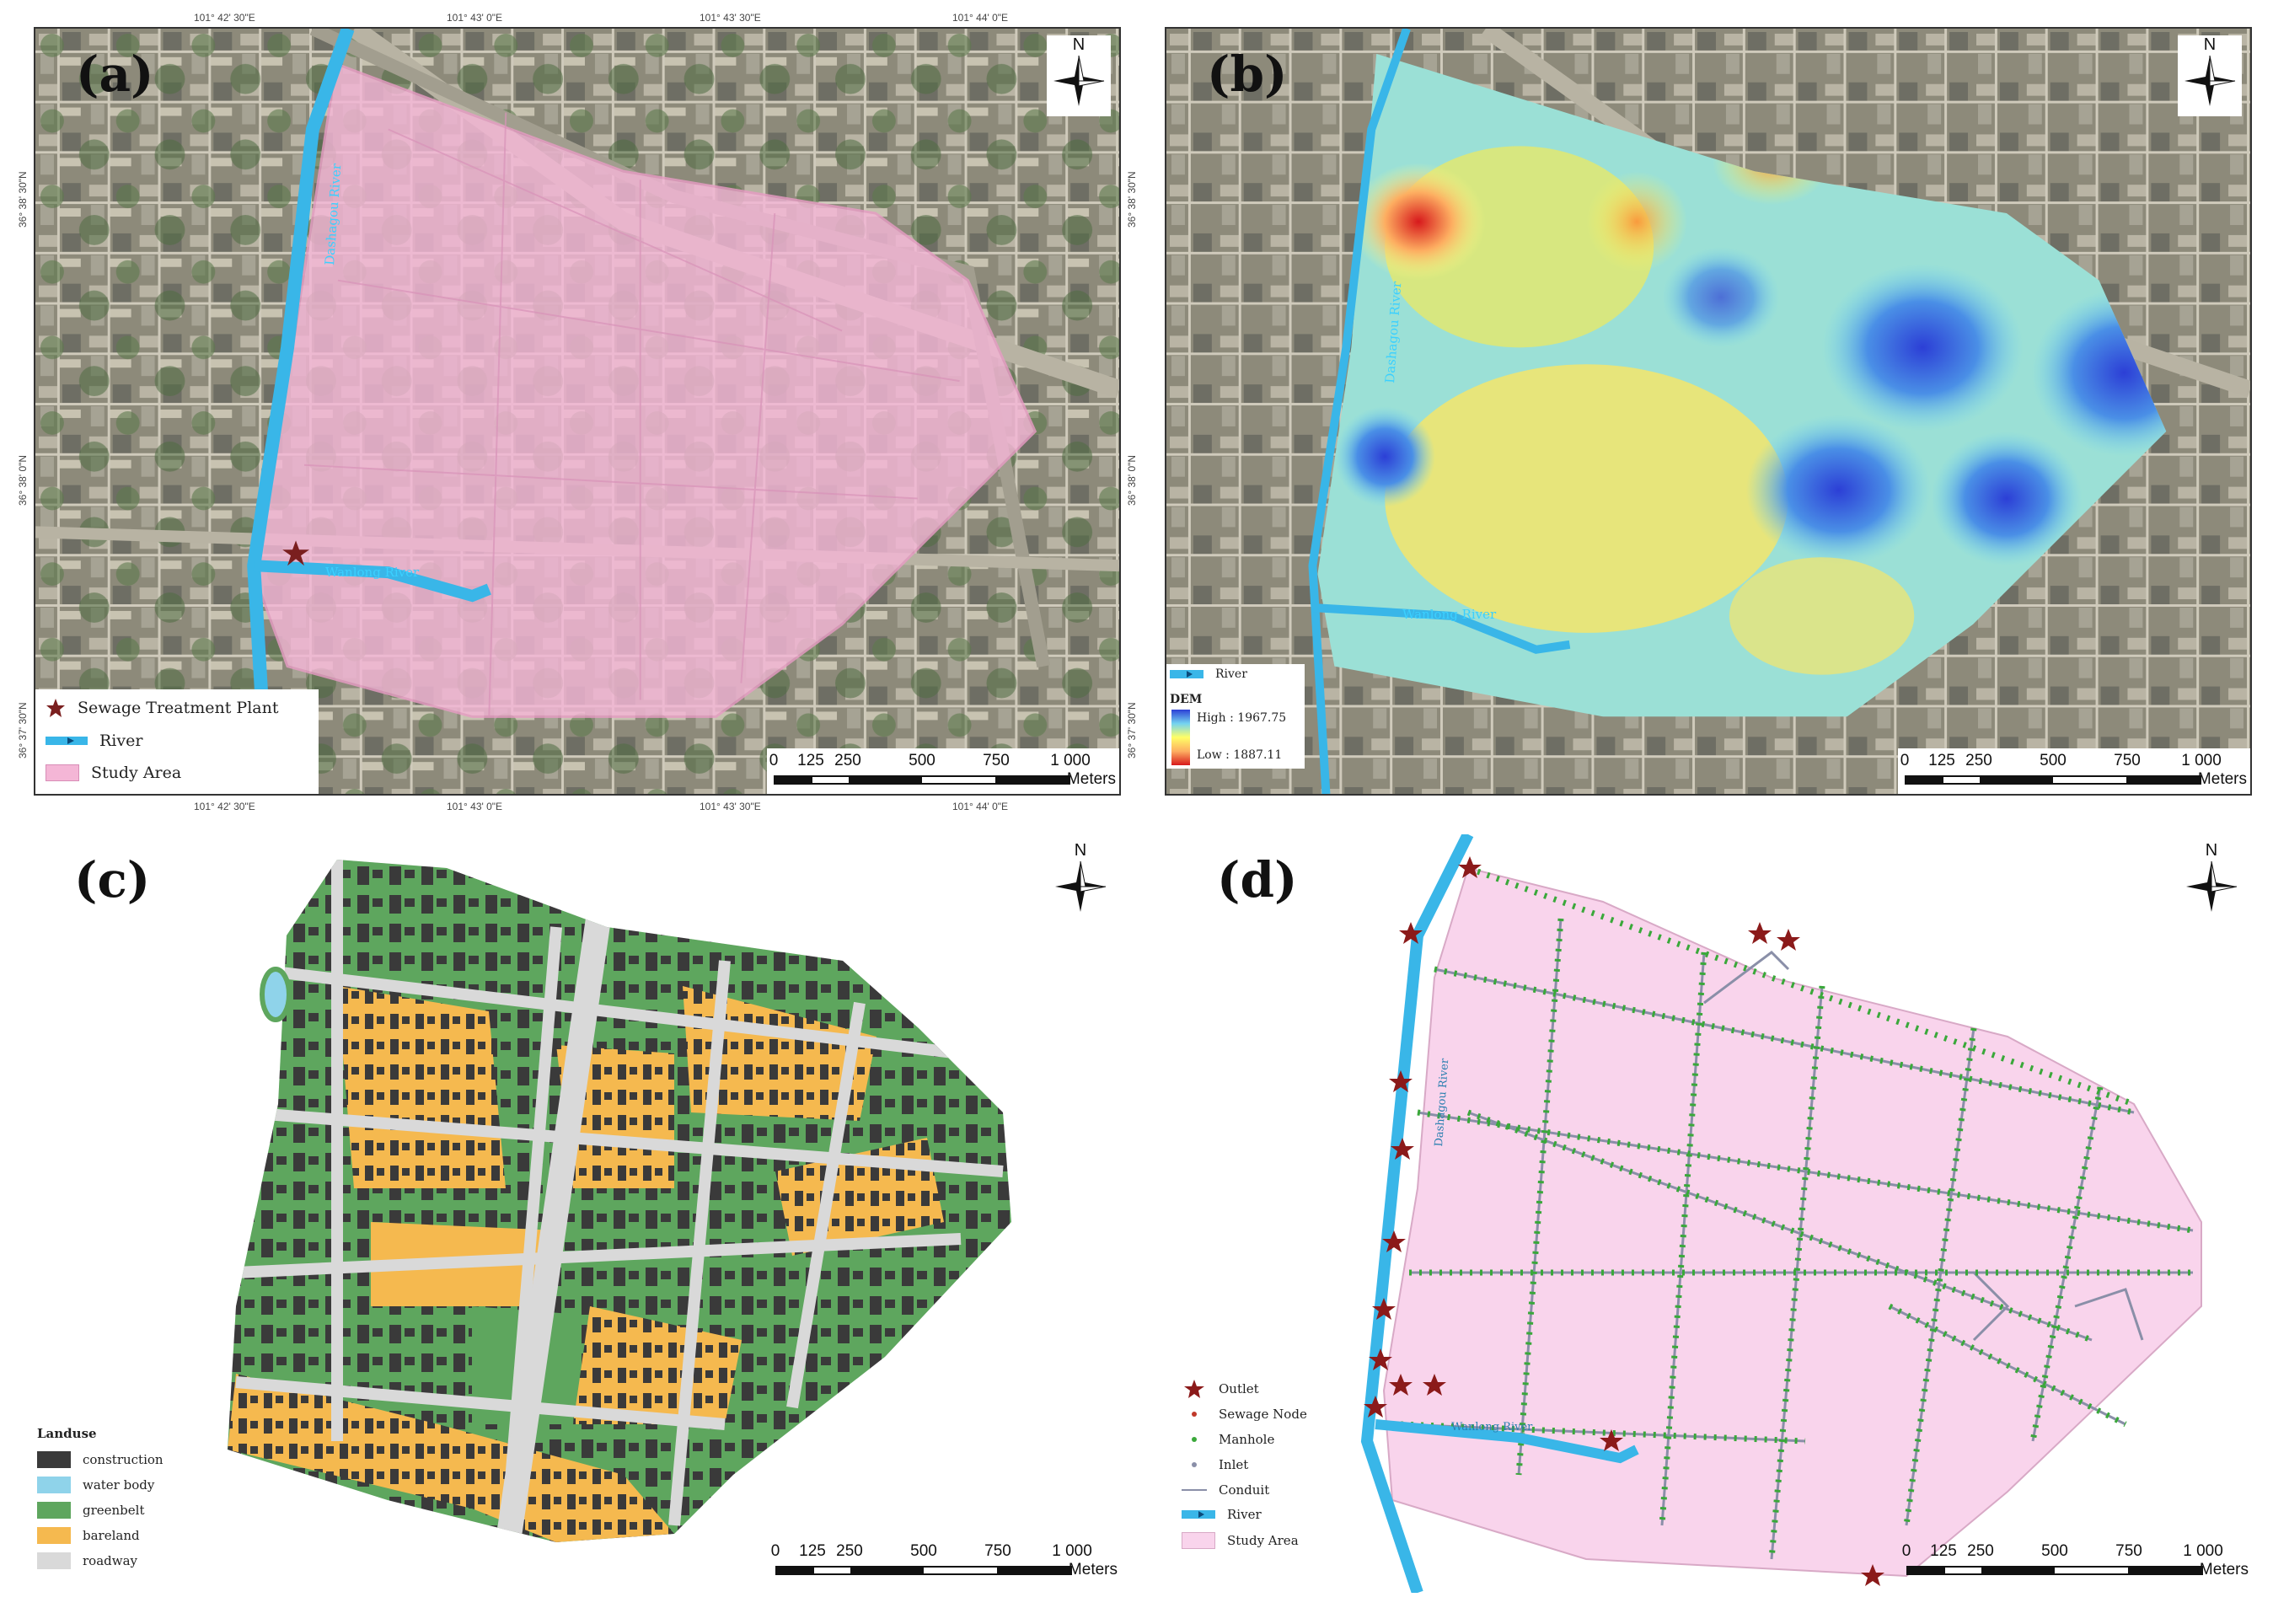  I want to click on scale-bar-c: 0 125 250 500 750 1 000 Meters, so click(945, 1561).